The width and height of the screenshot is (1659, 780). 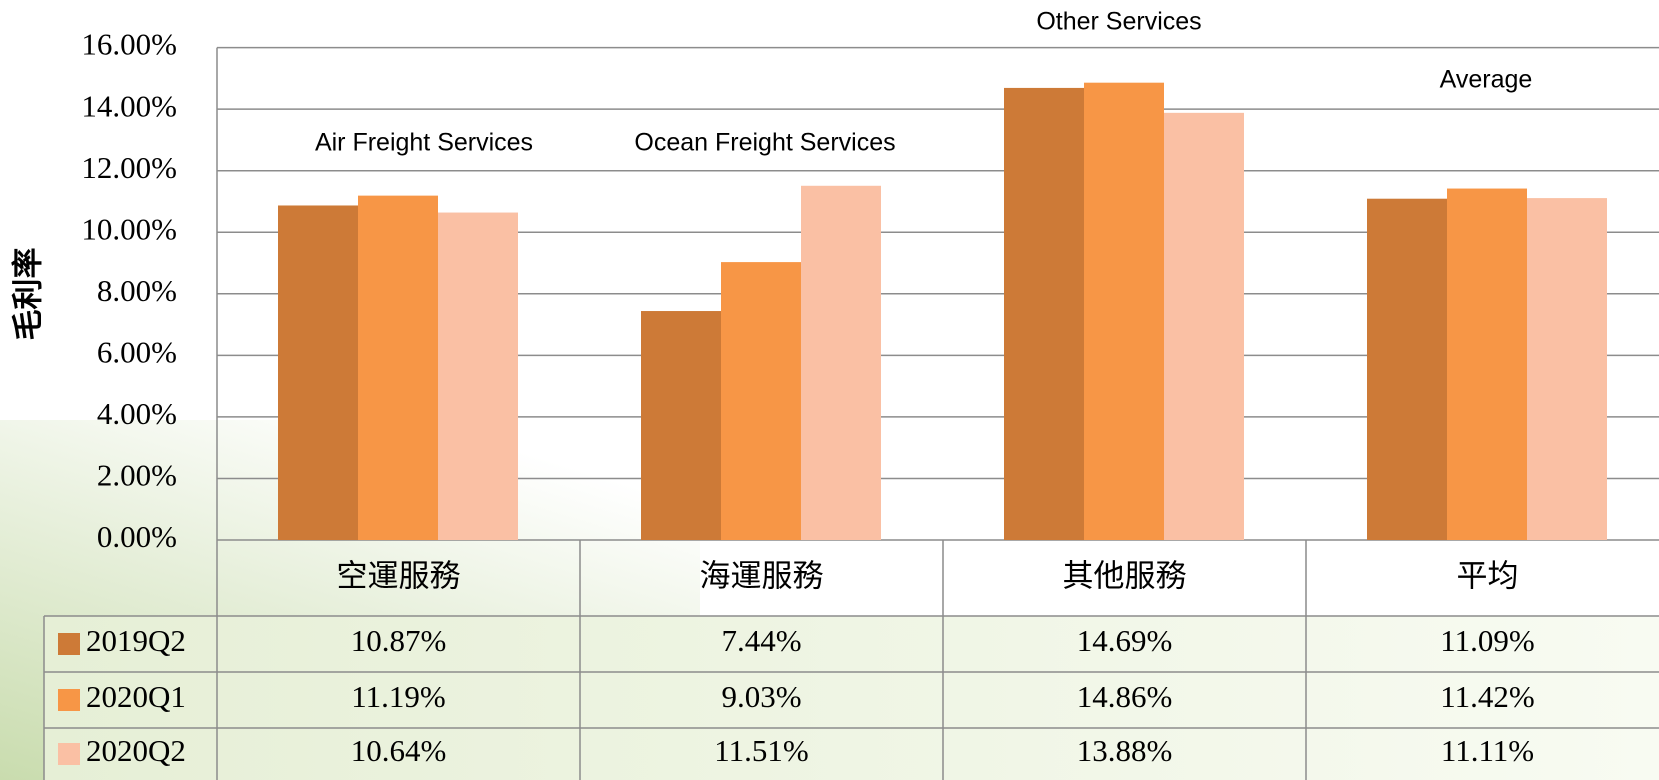 What do you see at coordinates (399, 750) in the screenshot?
I see `table-value: 10.64%` at bounding box center [399, 750].